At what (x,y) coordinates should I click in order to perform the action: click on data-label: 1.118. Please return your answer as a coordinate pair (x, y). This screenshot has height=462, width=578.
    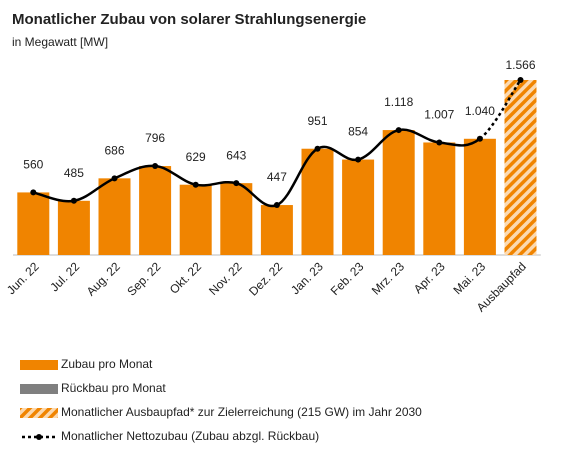
    Looking at the image, I should click on (398, 102).